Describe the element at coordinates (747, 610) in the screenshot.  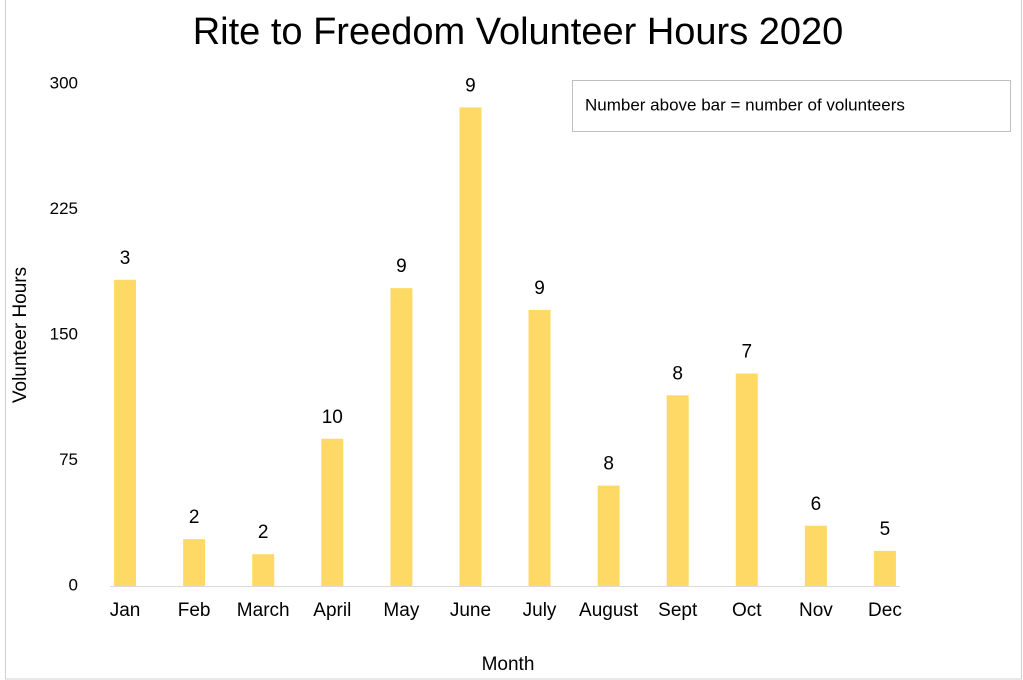
I see `x-tick-label: Oct` at that location.